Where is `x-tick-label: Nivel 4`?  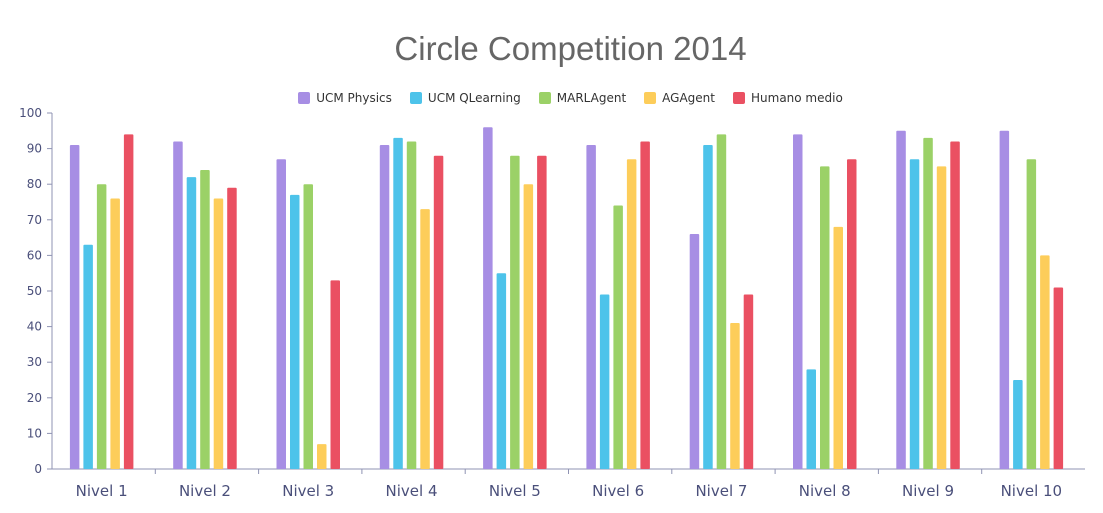
x-tick-label: Nivel 4 is located at coordinates (412, 491).